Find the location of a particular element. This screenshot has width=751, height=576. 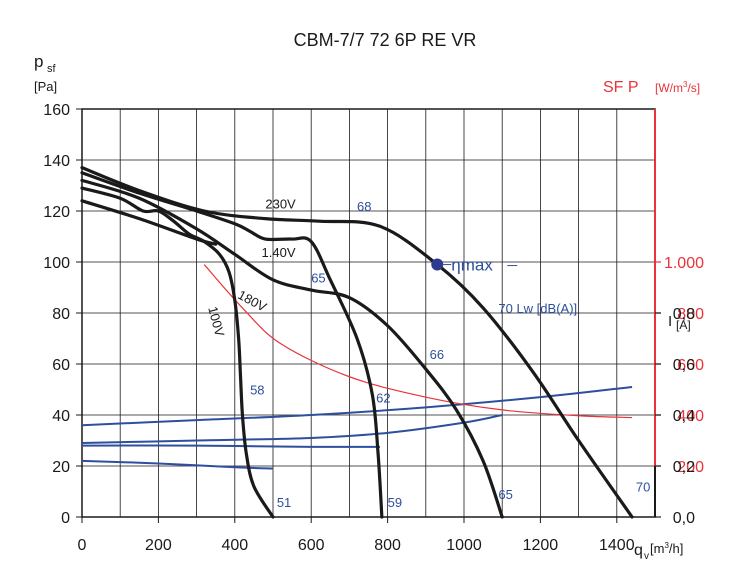

x-tick-label: 1000 is located at coordinates (464, 545).